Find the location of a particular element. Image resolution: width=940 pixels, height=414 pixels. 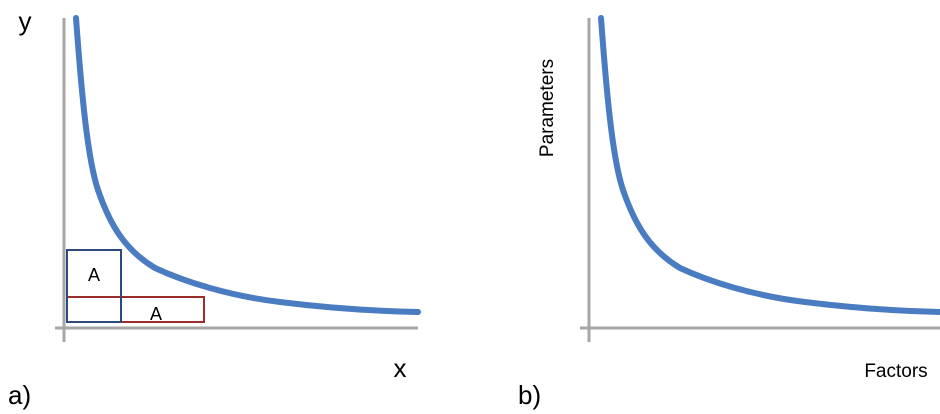

panel-a-y-label: y is located at coordinates (25, 21).